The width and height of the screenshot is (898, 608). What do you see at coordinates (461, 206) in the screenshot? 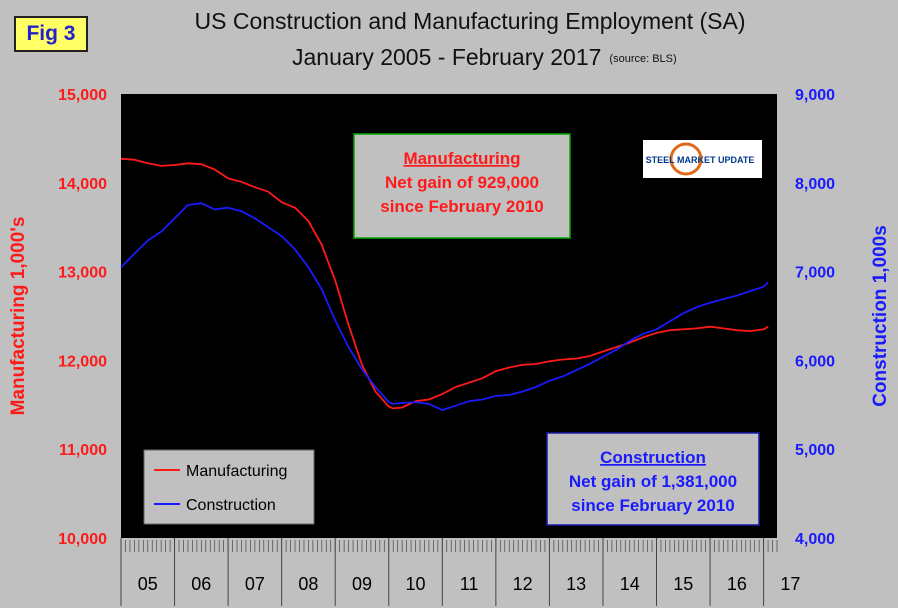
I see `manufacturing-annotation-line2: since February 2010` at bounding box center [461, 206].